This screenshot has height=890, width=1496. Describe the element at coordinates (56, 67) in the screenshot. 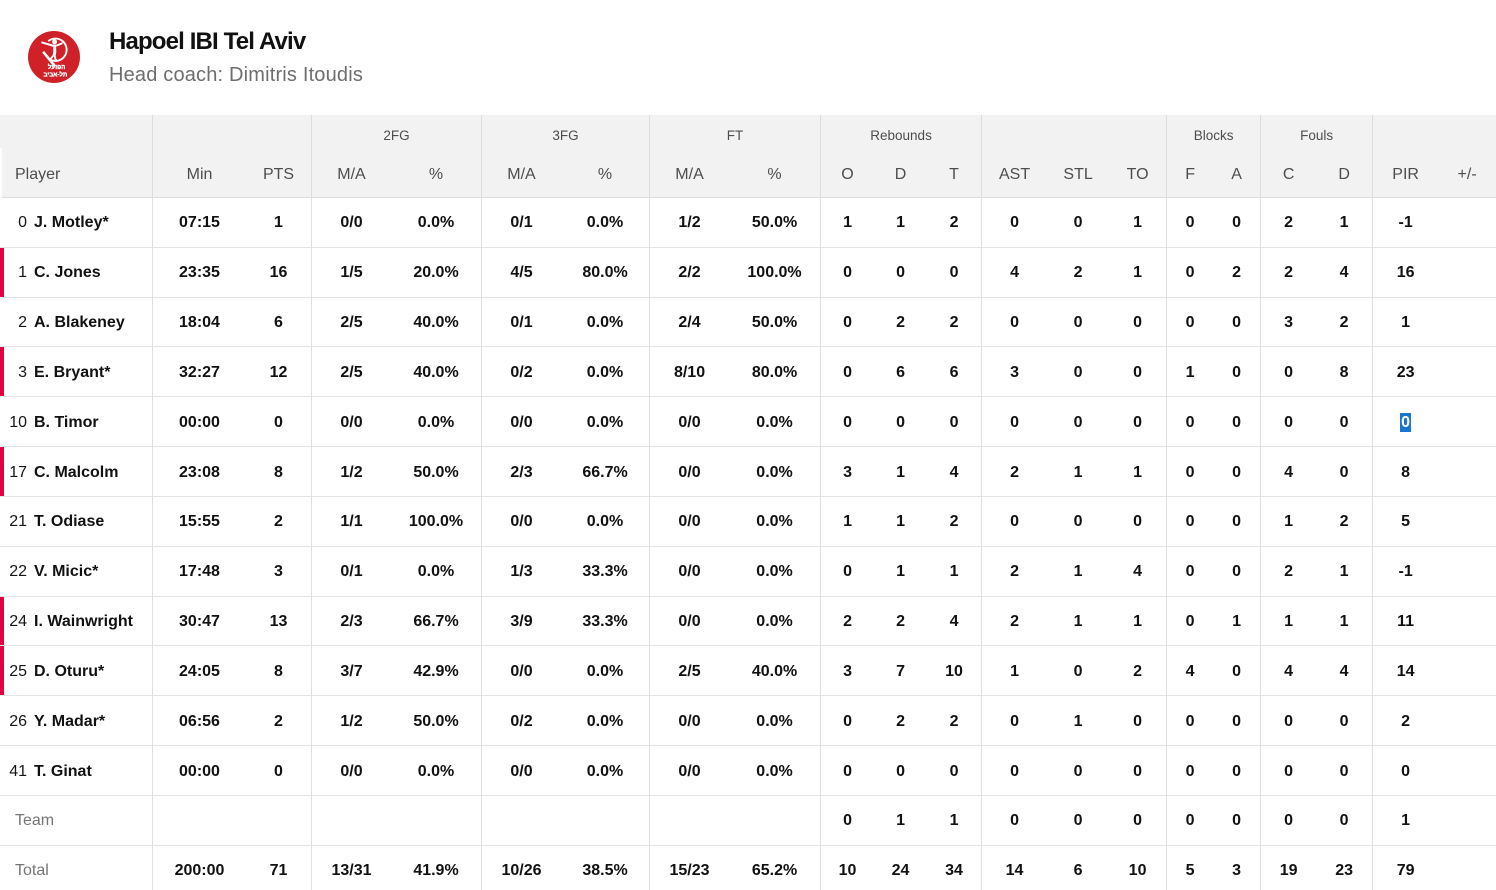

I see `svg-text: הפועל` at that location.